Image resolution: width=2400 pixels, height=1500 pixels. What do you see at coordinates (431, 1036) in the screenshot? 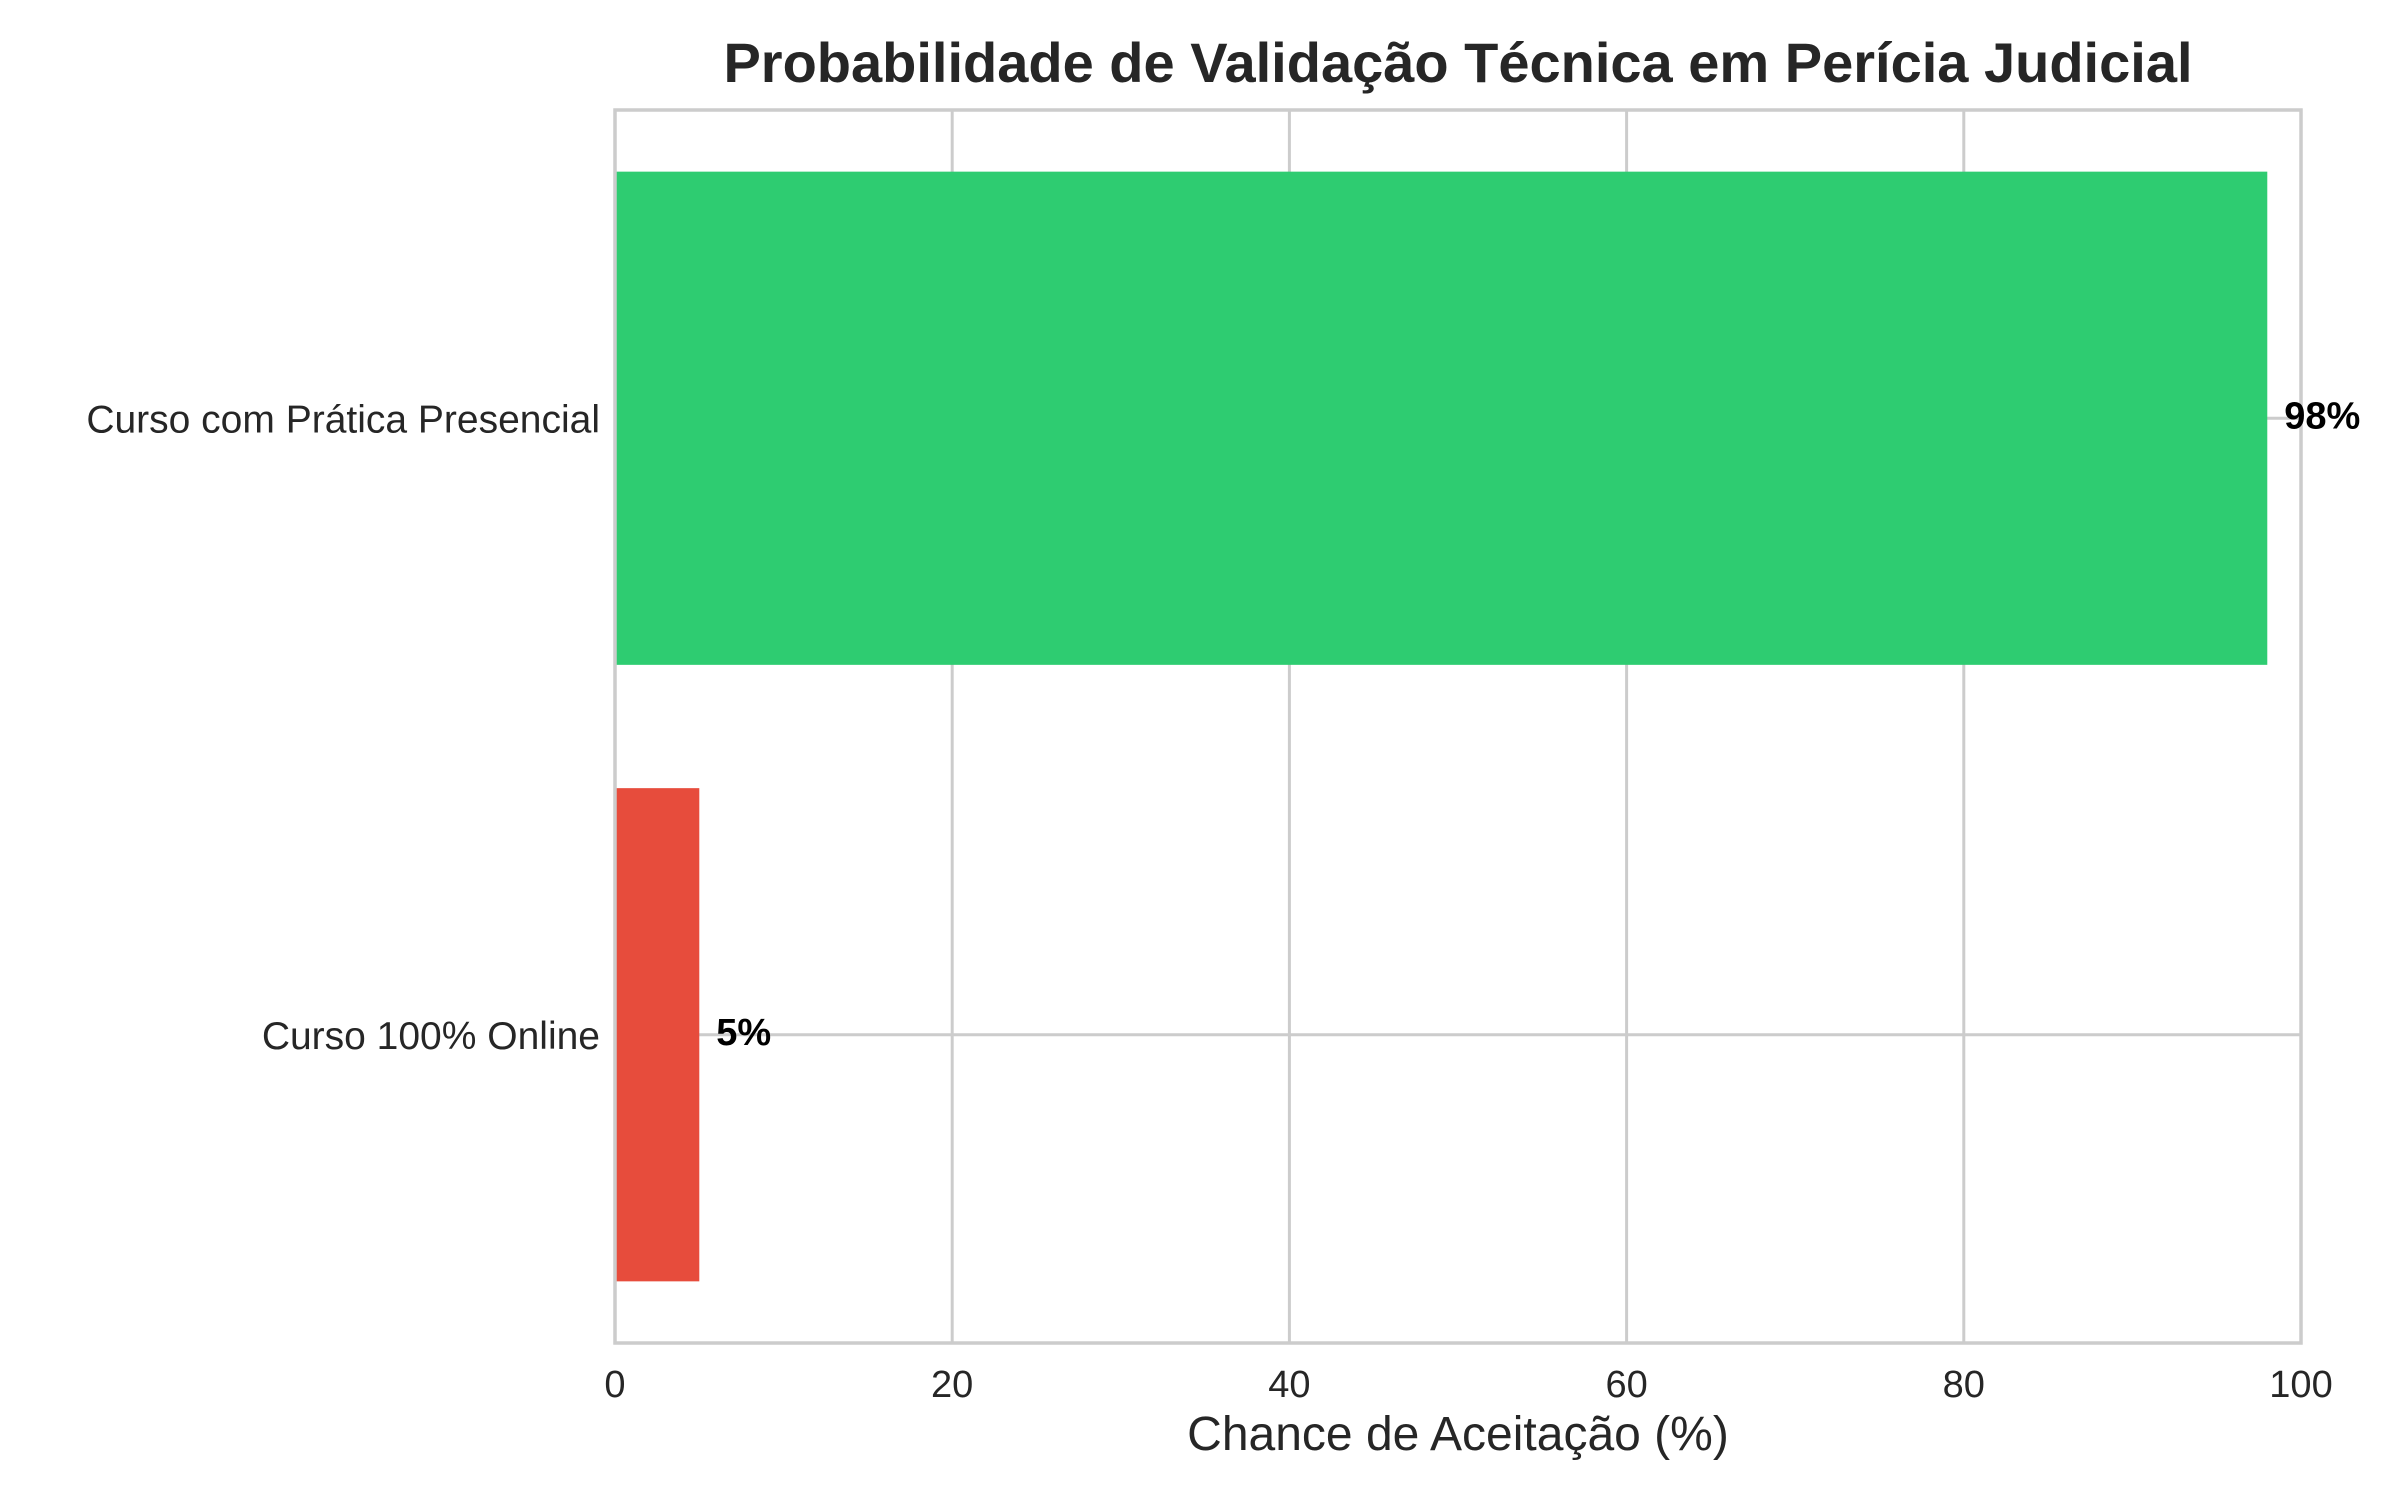
I see `category-label: Curso 100% Online` at bounding box center [431, 1036].